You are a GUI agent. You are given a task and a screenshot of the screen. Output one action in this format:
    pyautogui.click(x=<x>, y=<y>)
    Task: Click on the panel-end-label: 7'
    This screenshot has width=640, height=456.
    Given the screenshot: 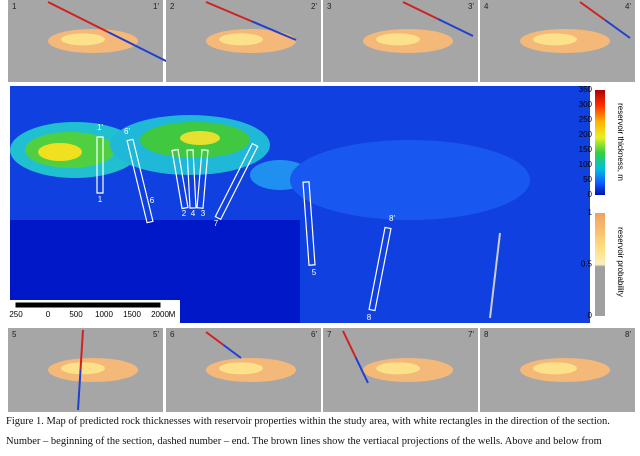 What is the action you would take?
    pyautogui.click(x=471, y=334)
    